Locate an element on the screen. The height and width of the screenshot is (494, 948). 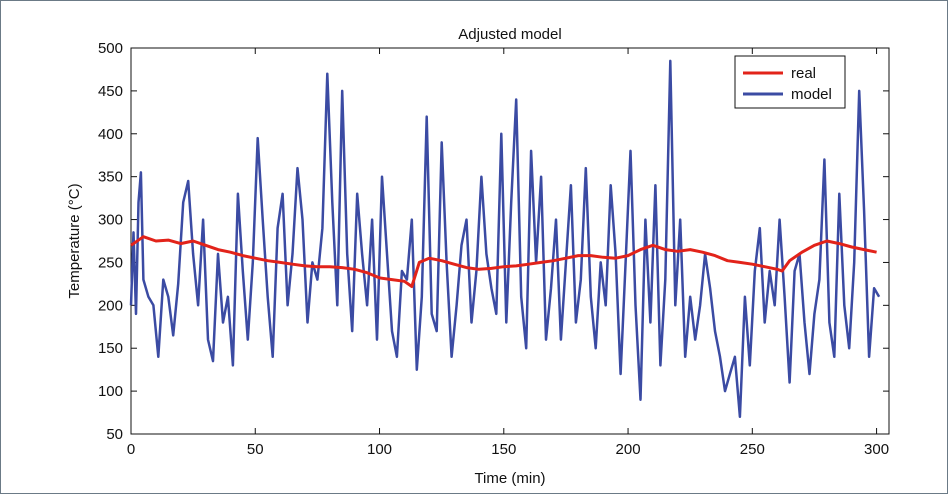
x-tick-label: 250 is located at coordinates (752, 449).